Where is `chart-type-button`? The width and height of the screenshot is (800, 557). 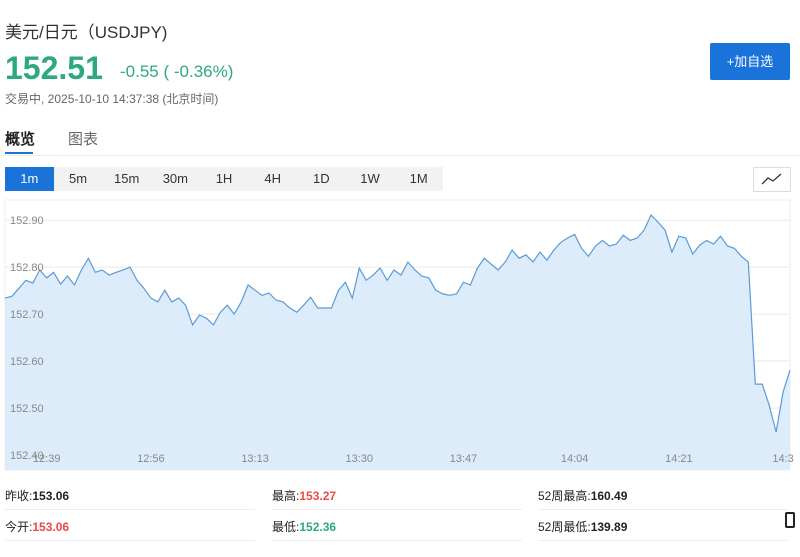
chart-type-button is located at coordinates (772, 179).